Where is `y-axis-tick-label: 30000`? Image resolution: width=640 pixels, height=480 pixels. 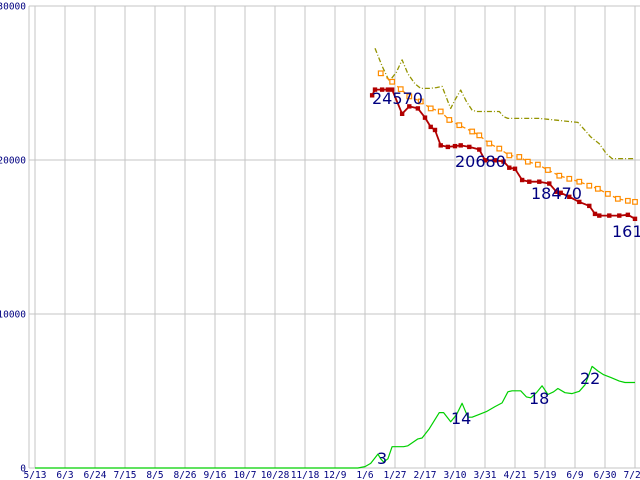 y-axis-tick-label: 30000 is located at coordinates (13, 7).